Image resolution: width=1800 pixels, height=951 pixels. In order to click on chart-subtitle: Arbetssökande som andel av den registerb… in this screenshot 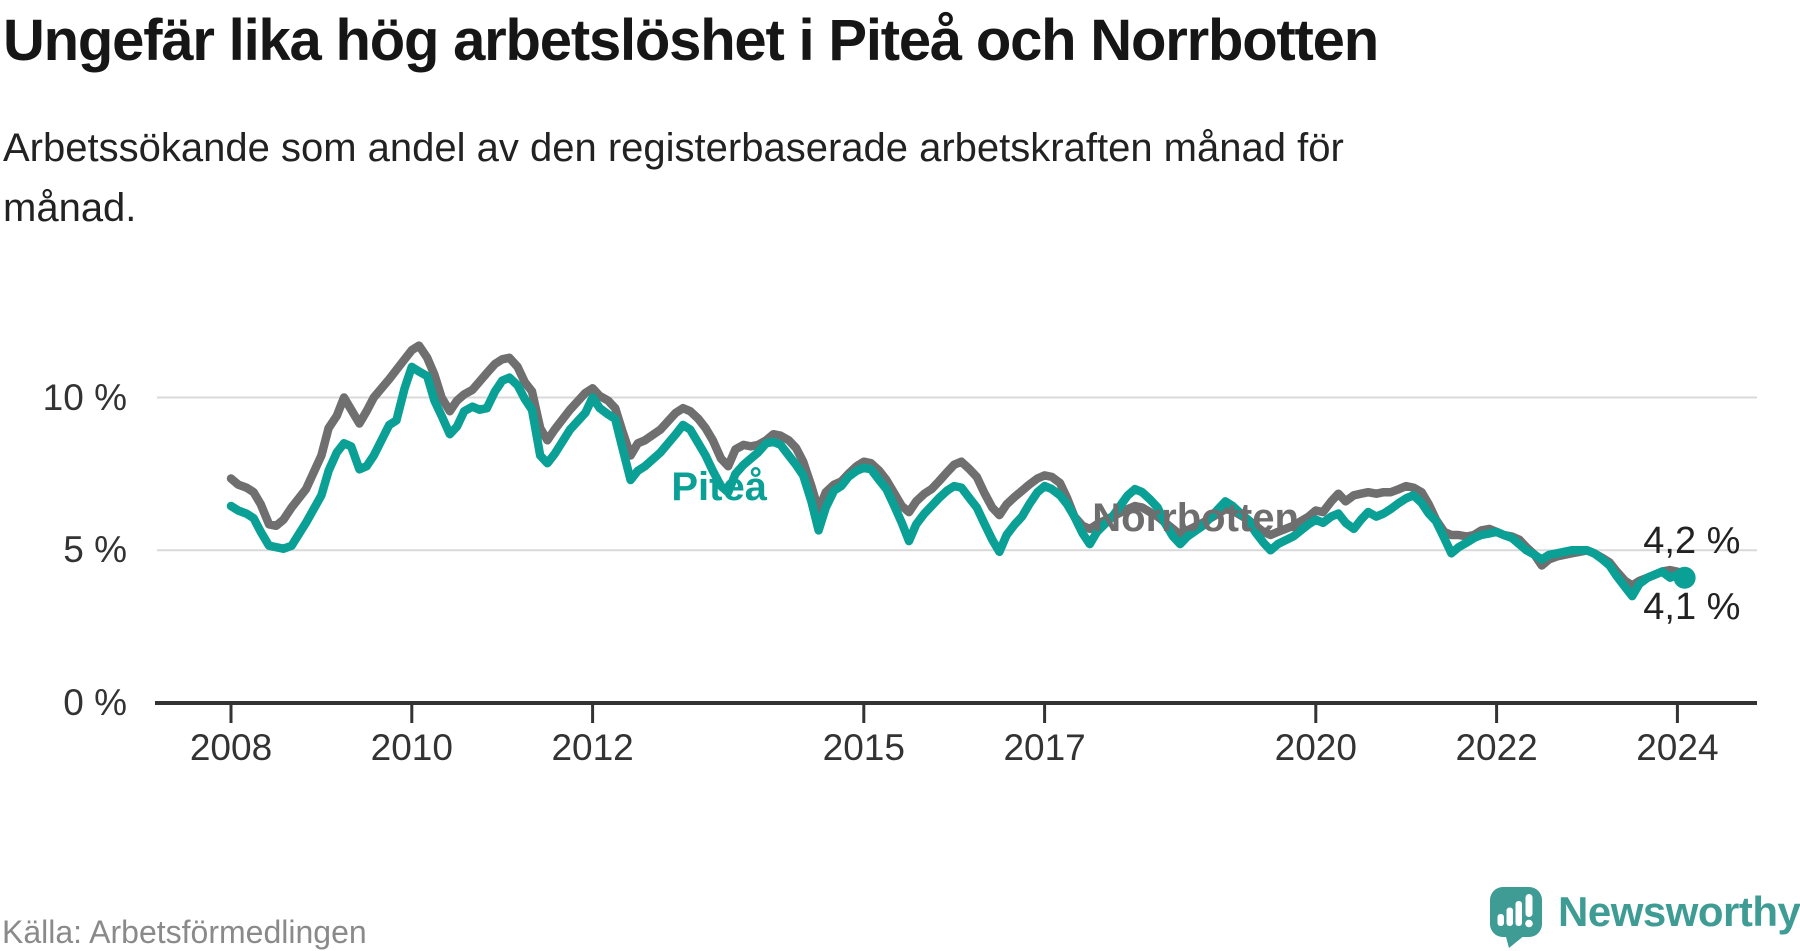, I will do `click(673, 178)`.